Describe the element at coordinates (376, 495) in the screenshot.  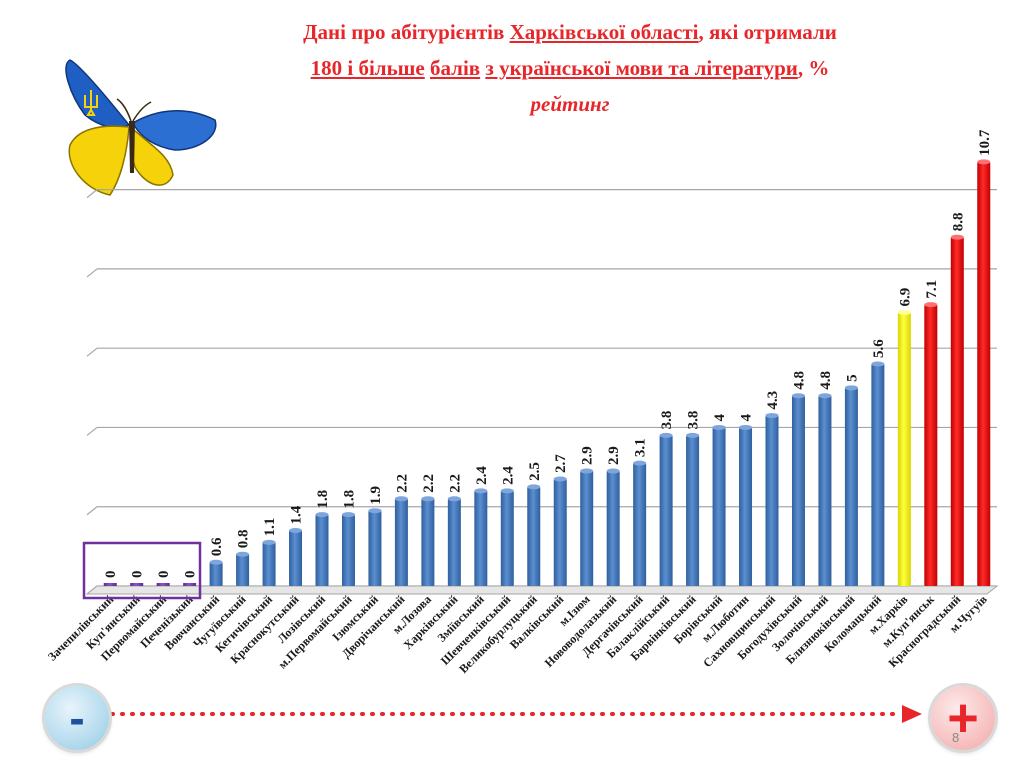
I see `value-label: 1.9` at that location.